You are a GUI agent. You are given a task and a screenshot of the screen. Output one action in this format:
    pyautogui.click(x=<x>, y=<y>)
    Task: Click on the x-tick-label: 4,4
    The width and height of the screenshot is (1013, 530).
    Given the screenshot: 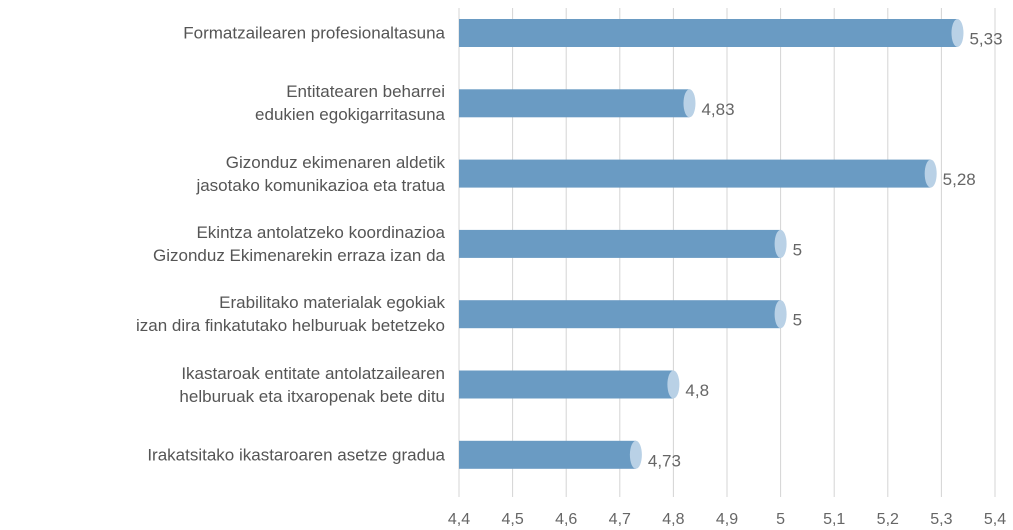 What is the action you would take?
    pyautogui.click(x=459, y=519)
    